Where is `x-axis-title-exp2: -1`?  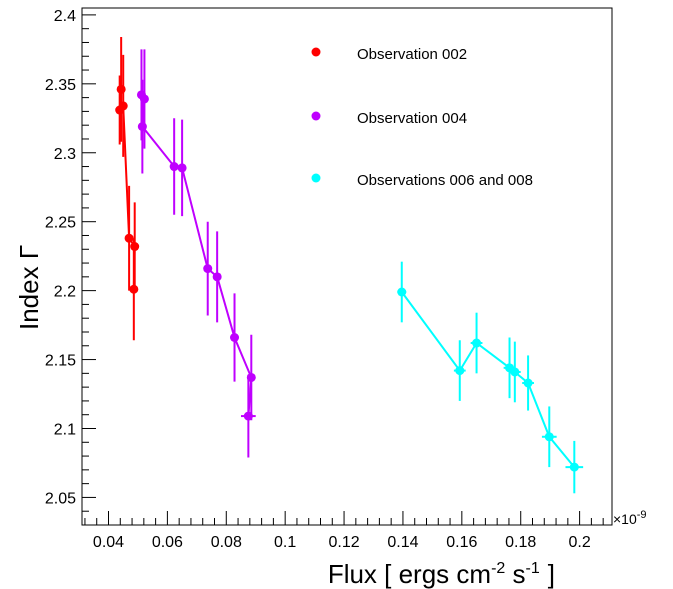 x-axis-title-exp2: -1 is located at coordinates (533, 568).